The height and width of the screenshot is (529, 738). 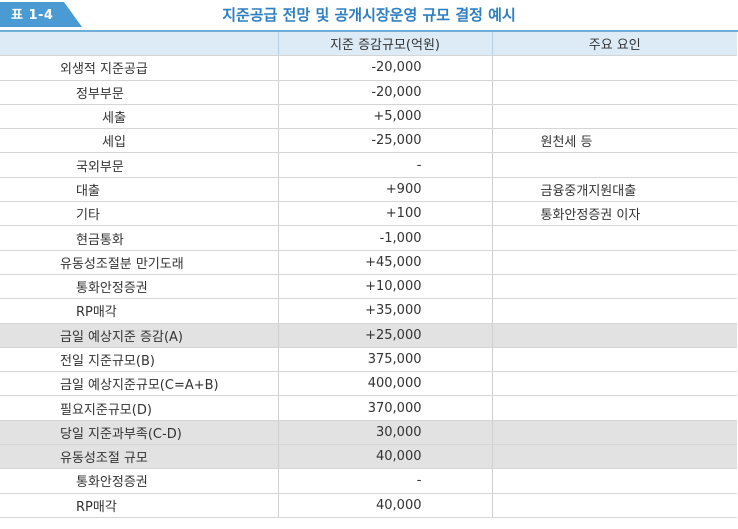 What do you see at coordinates (384, 214) in the screenshot?
I see `row-value: +100` at bounding box center [384, 214].